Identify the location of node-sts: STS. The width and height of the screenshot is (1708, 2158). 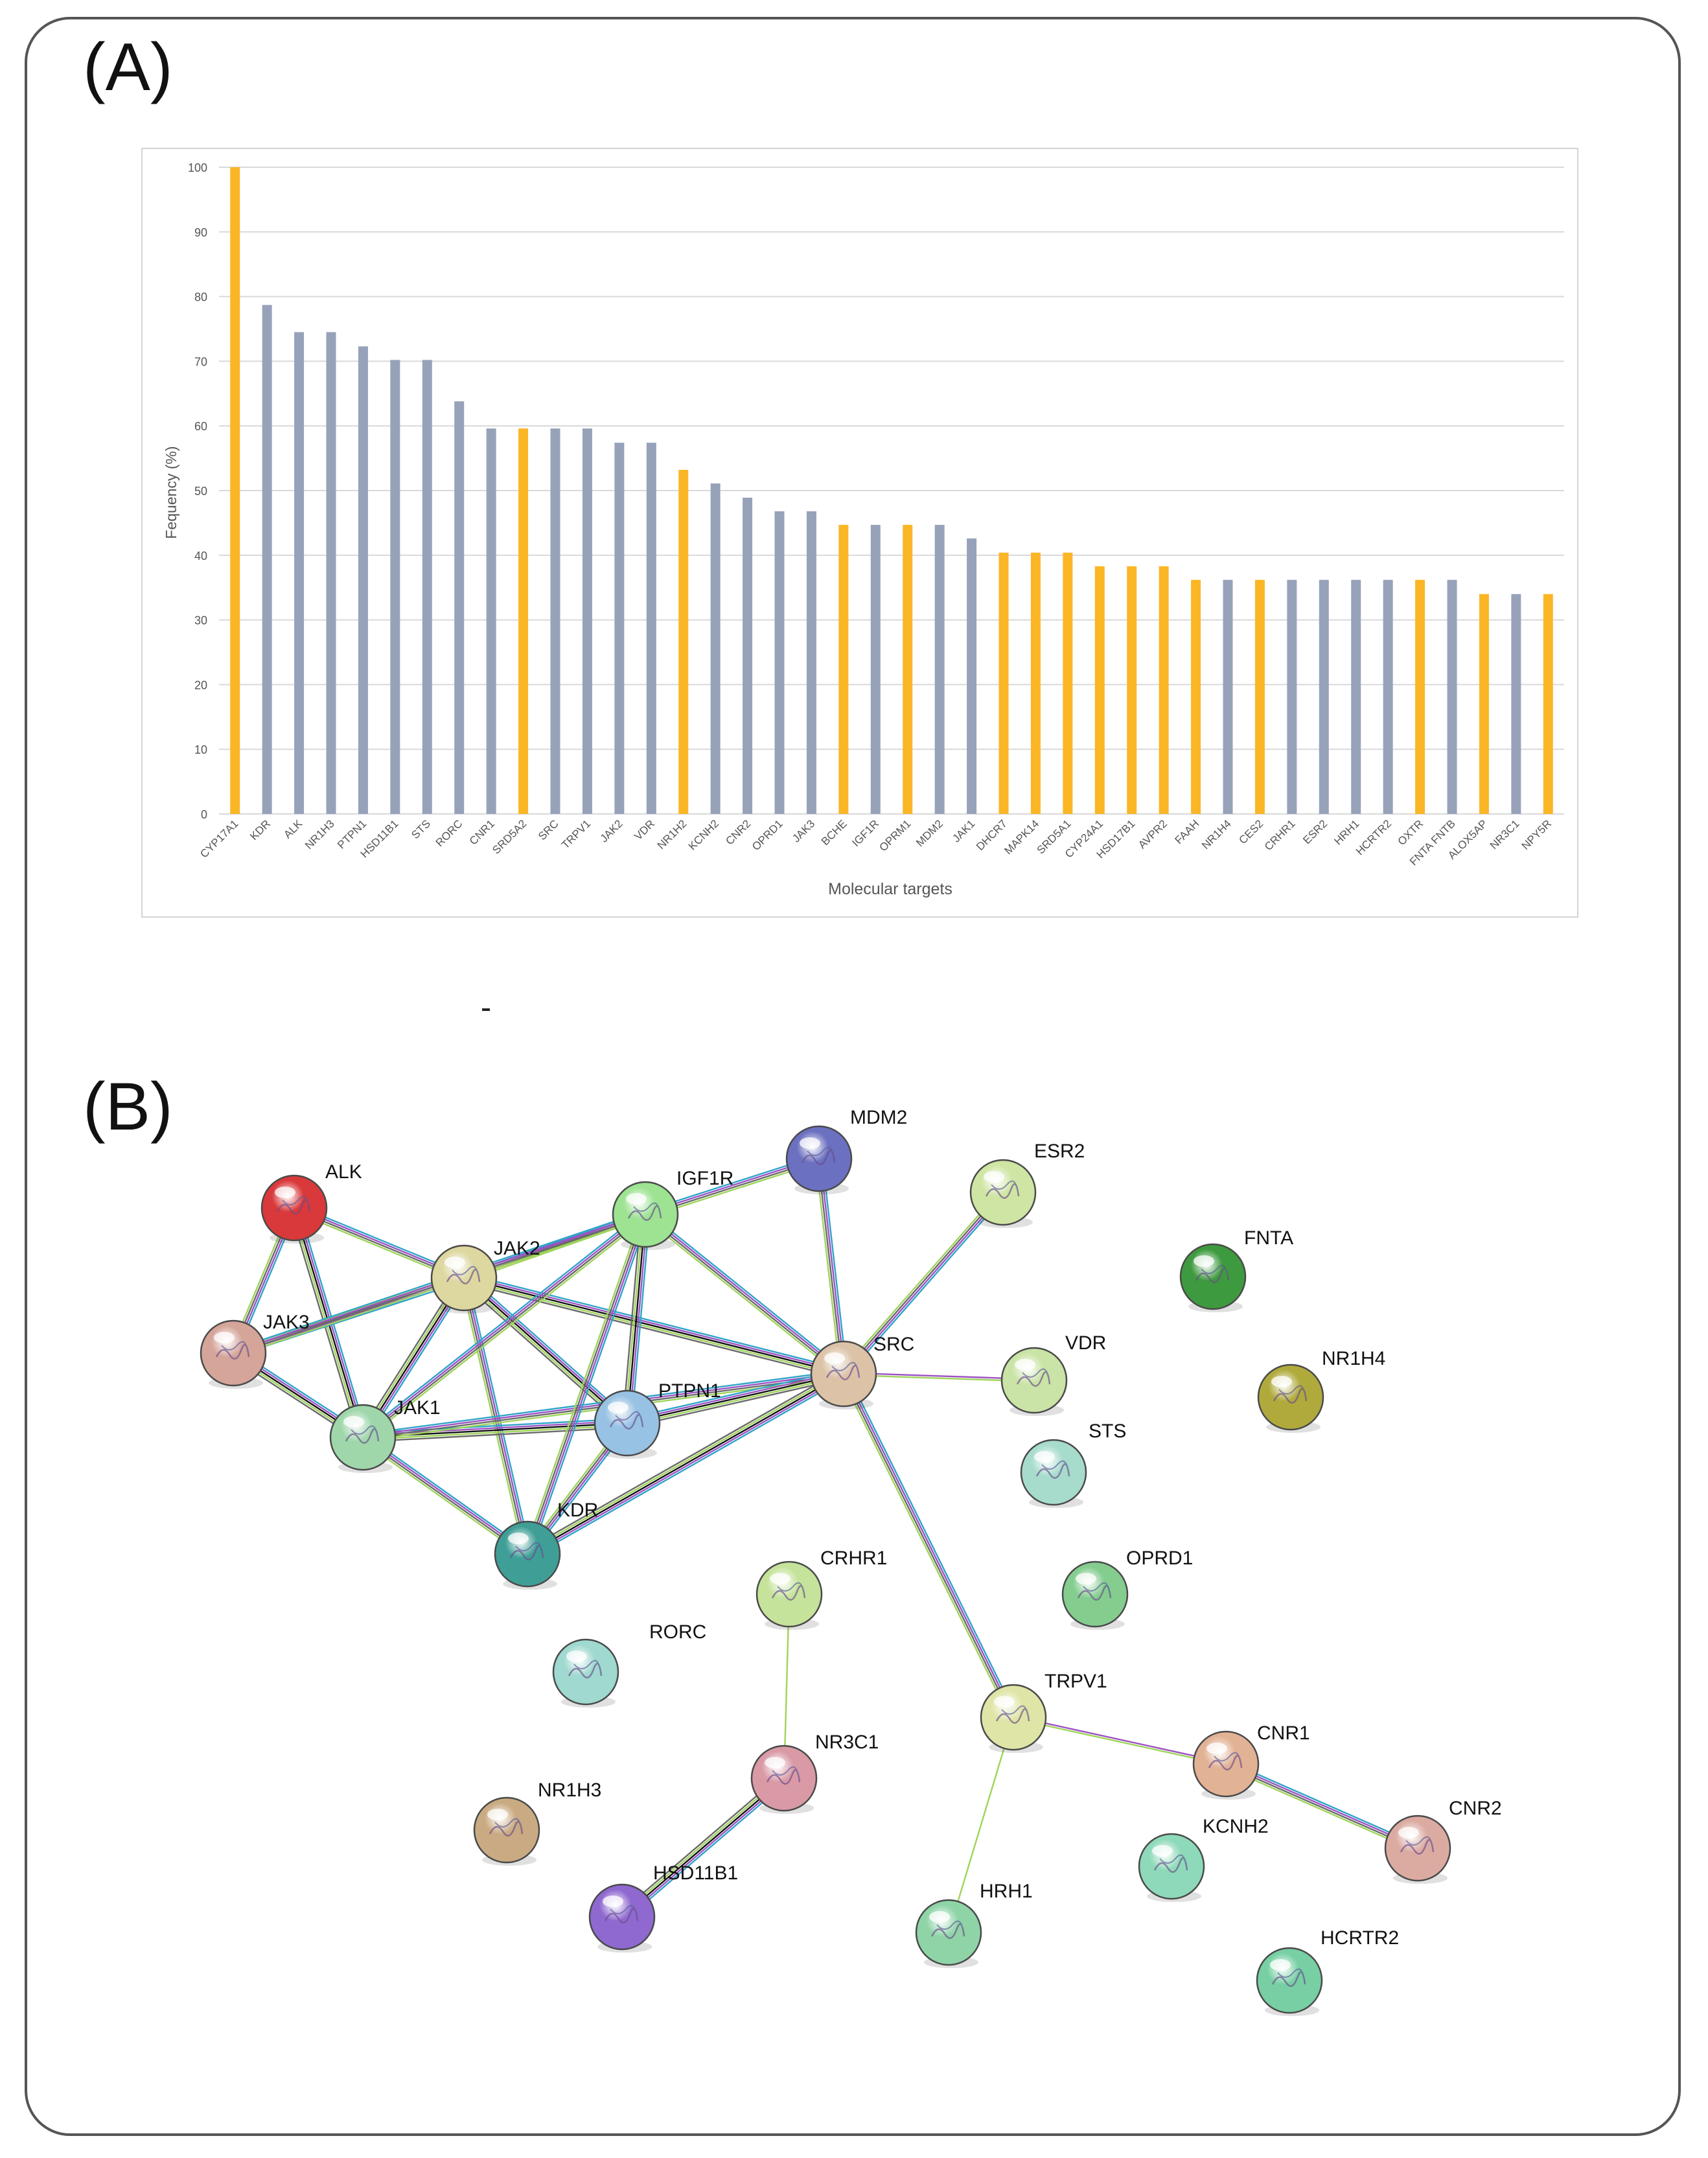
(1073, 1464).